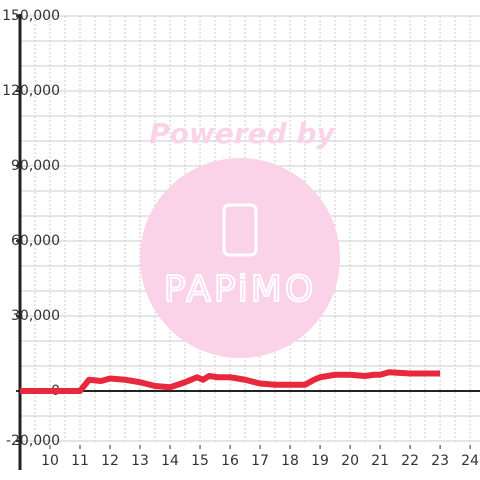  I want to click on x-tick-label: 23, so click(440, 461).